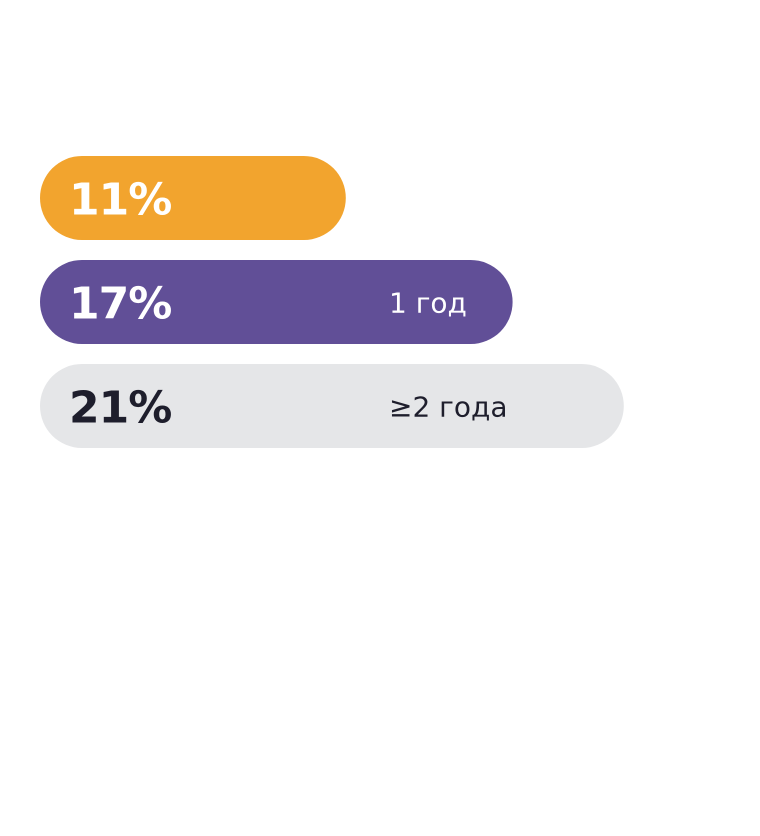 The image size is (760, 836). What do you see at coordinates (120, 408) in the screenshot?
I see `value-label: 21%` at bounding box center [120, 408].